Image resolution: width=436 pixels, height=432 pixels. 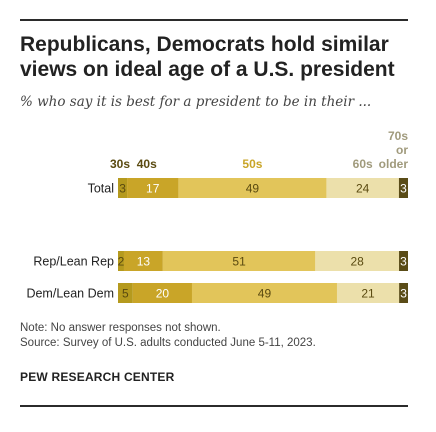 I want to click on data-label-total-40s: 17, so click(x=153, y=189).